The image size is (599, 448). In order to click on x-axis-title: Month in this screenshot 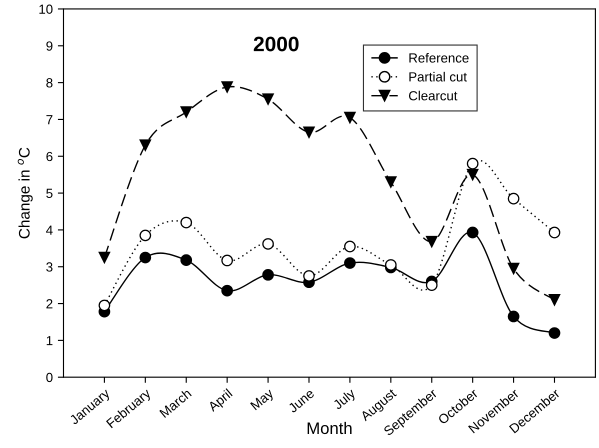, I will do `click(330, 428)`.